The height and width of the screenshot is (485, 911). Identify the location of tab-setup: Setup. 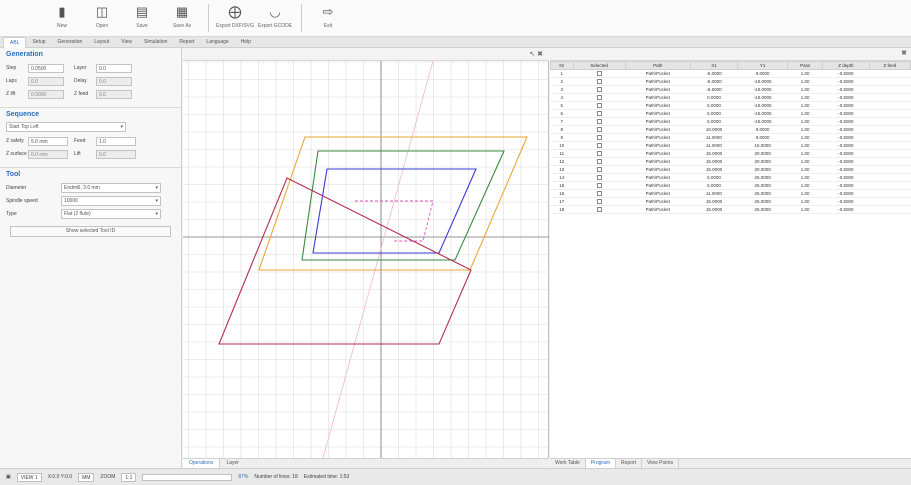
(39, 42).